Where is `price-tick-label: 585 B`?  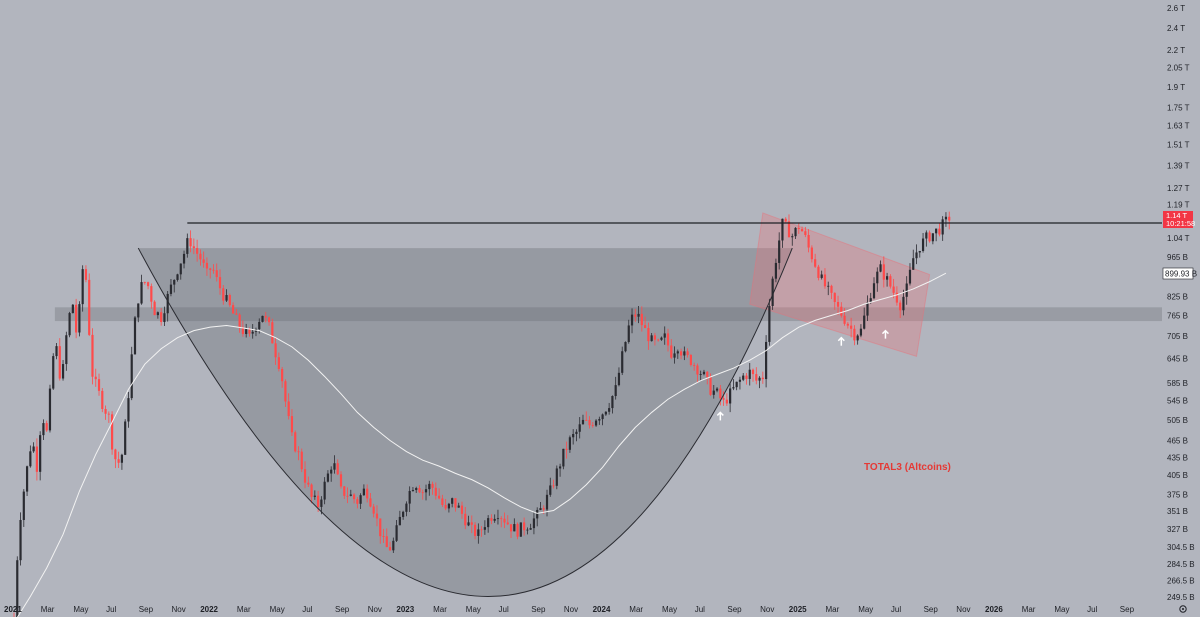
price-tick-label: 585 B is located at coordinates (1177, 383).